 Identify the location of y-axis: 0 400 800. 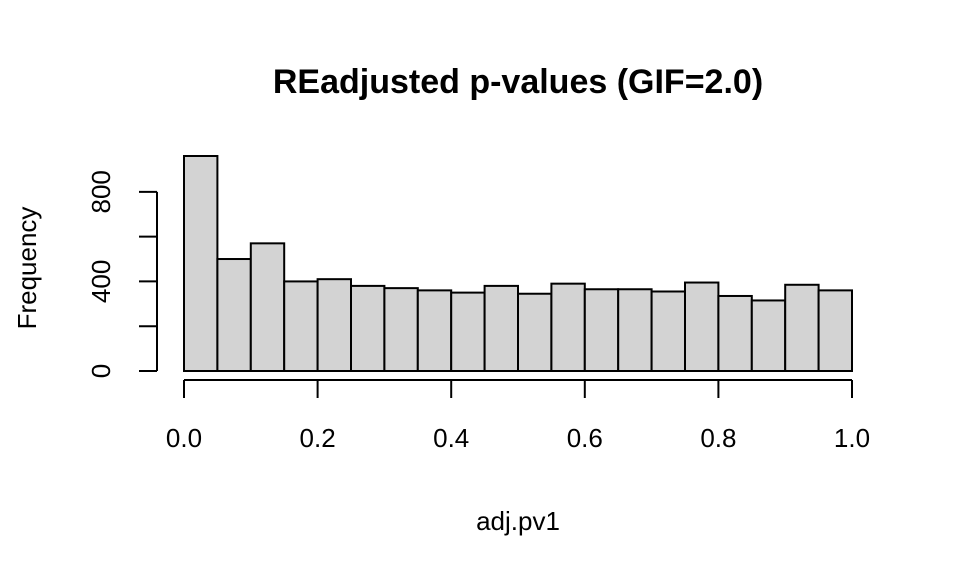
(122, 274).